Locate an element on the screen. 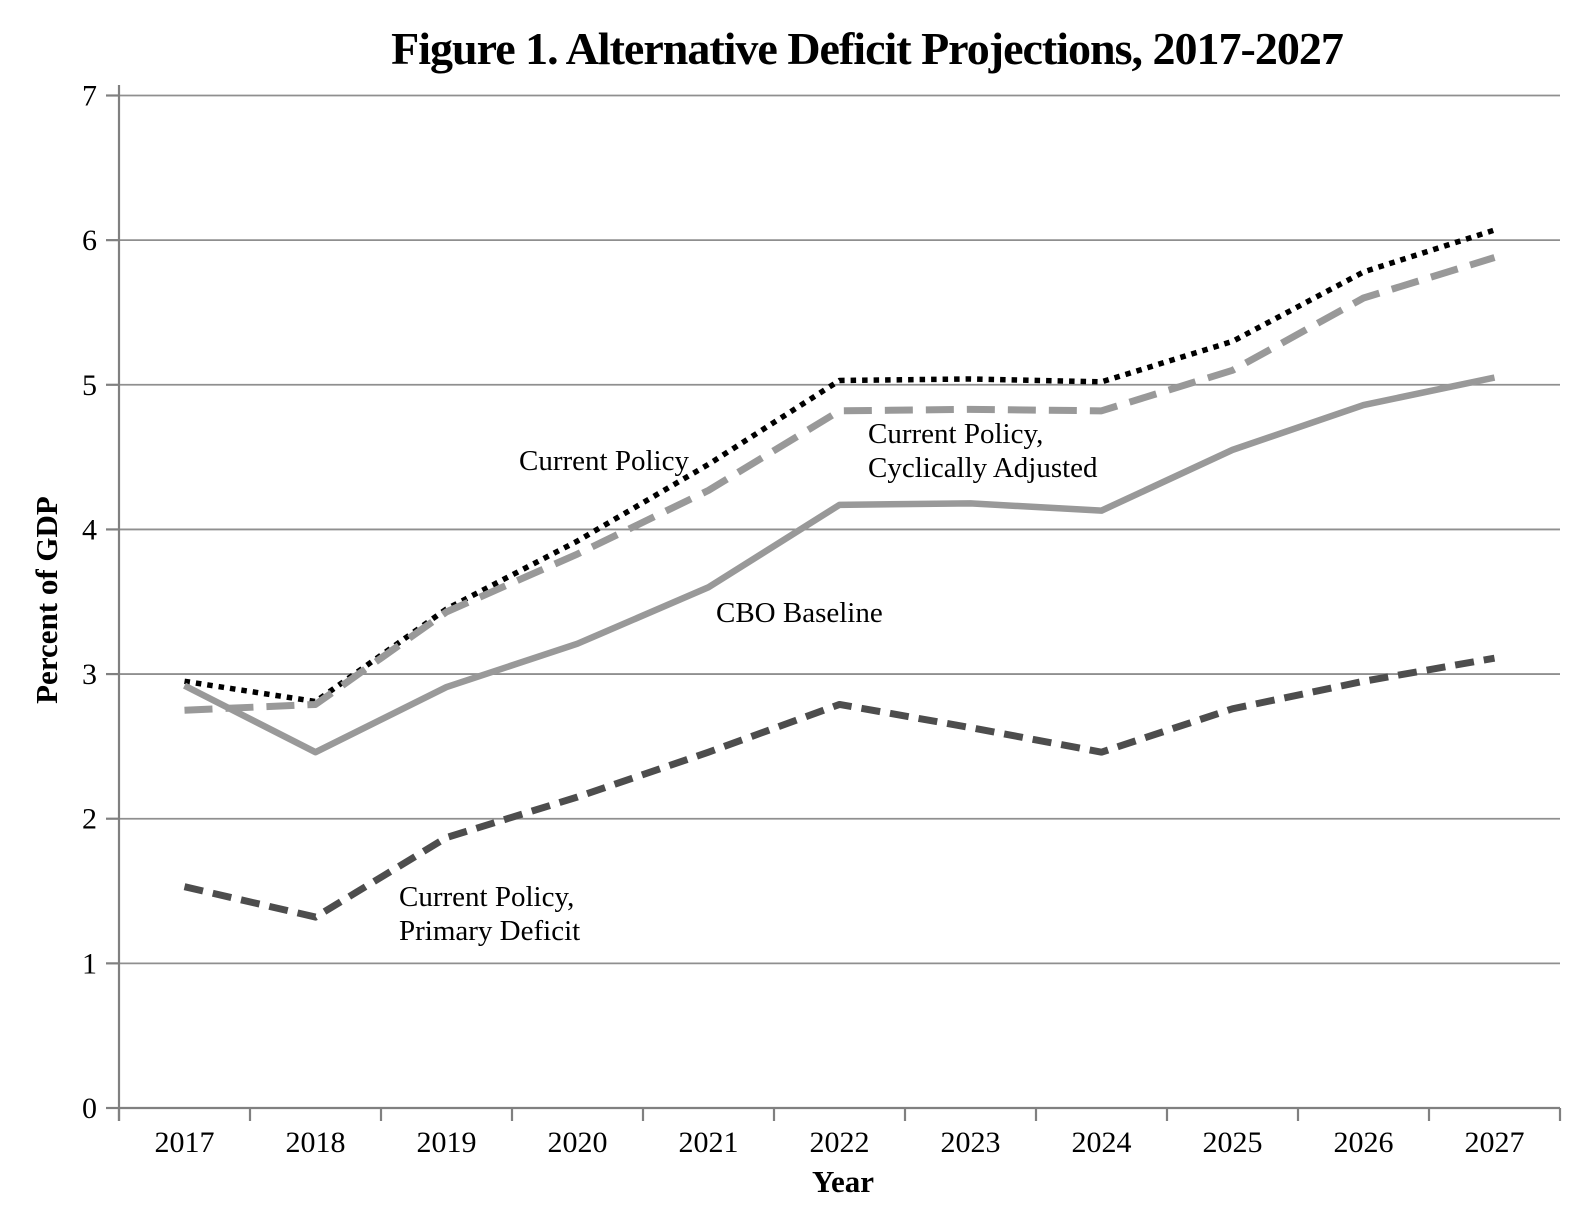 This screenshot has width=1596, height=1214. primary-deficit-label-line-1: Current Policy, is located at coordinates (486, 897).